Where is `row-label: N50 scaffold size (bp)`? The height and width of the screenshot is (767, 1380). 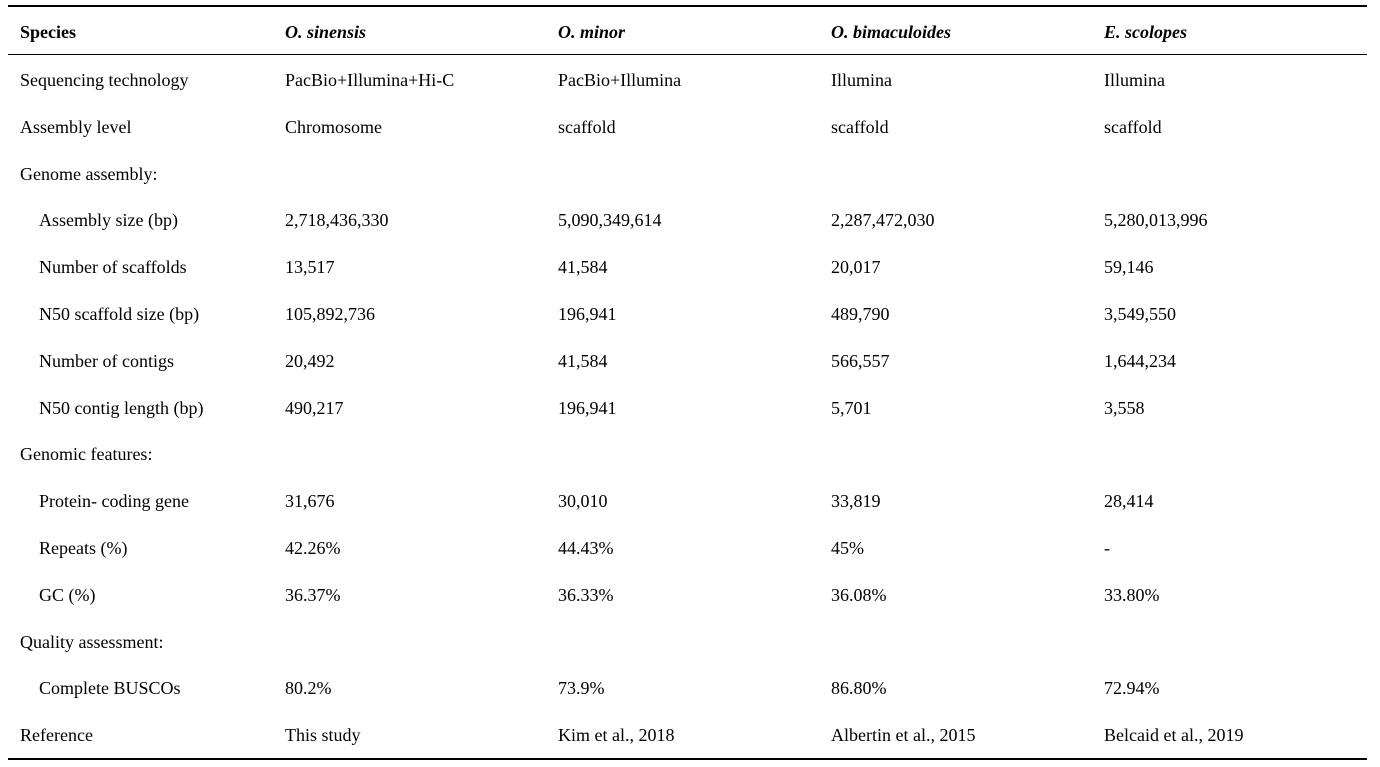 row-label: N50 scaffold size (bp) is located at coordinates (119, 314).